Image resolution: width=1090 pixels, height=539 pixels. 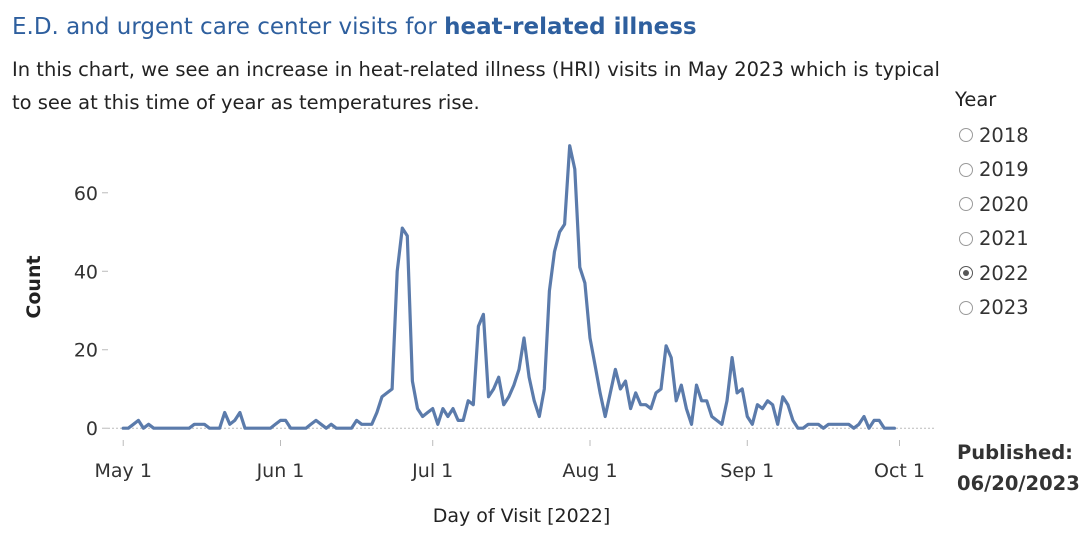 I want to click on year-option-2023: 2023, so click(x=992, y=308).